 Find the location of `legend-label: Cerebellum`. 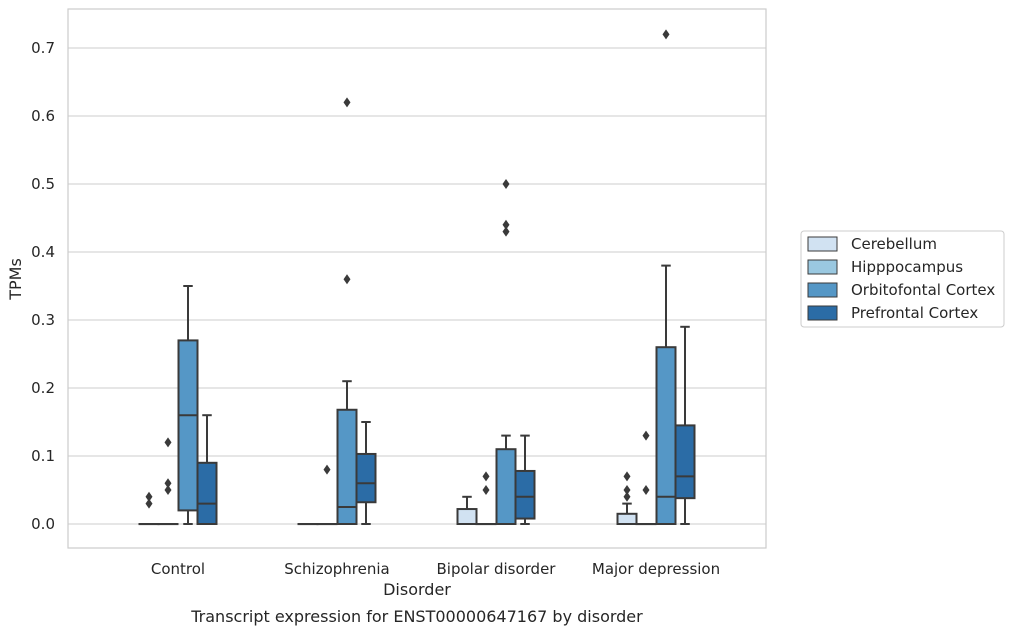

legend-label: Cerebellum is located at coordinates (894, 244).